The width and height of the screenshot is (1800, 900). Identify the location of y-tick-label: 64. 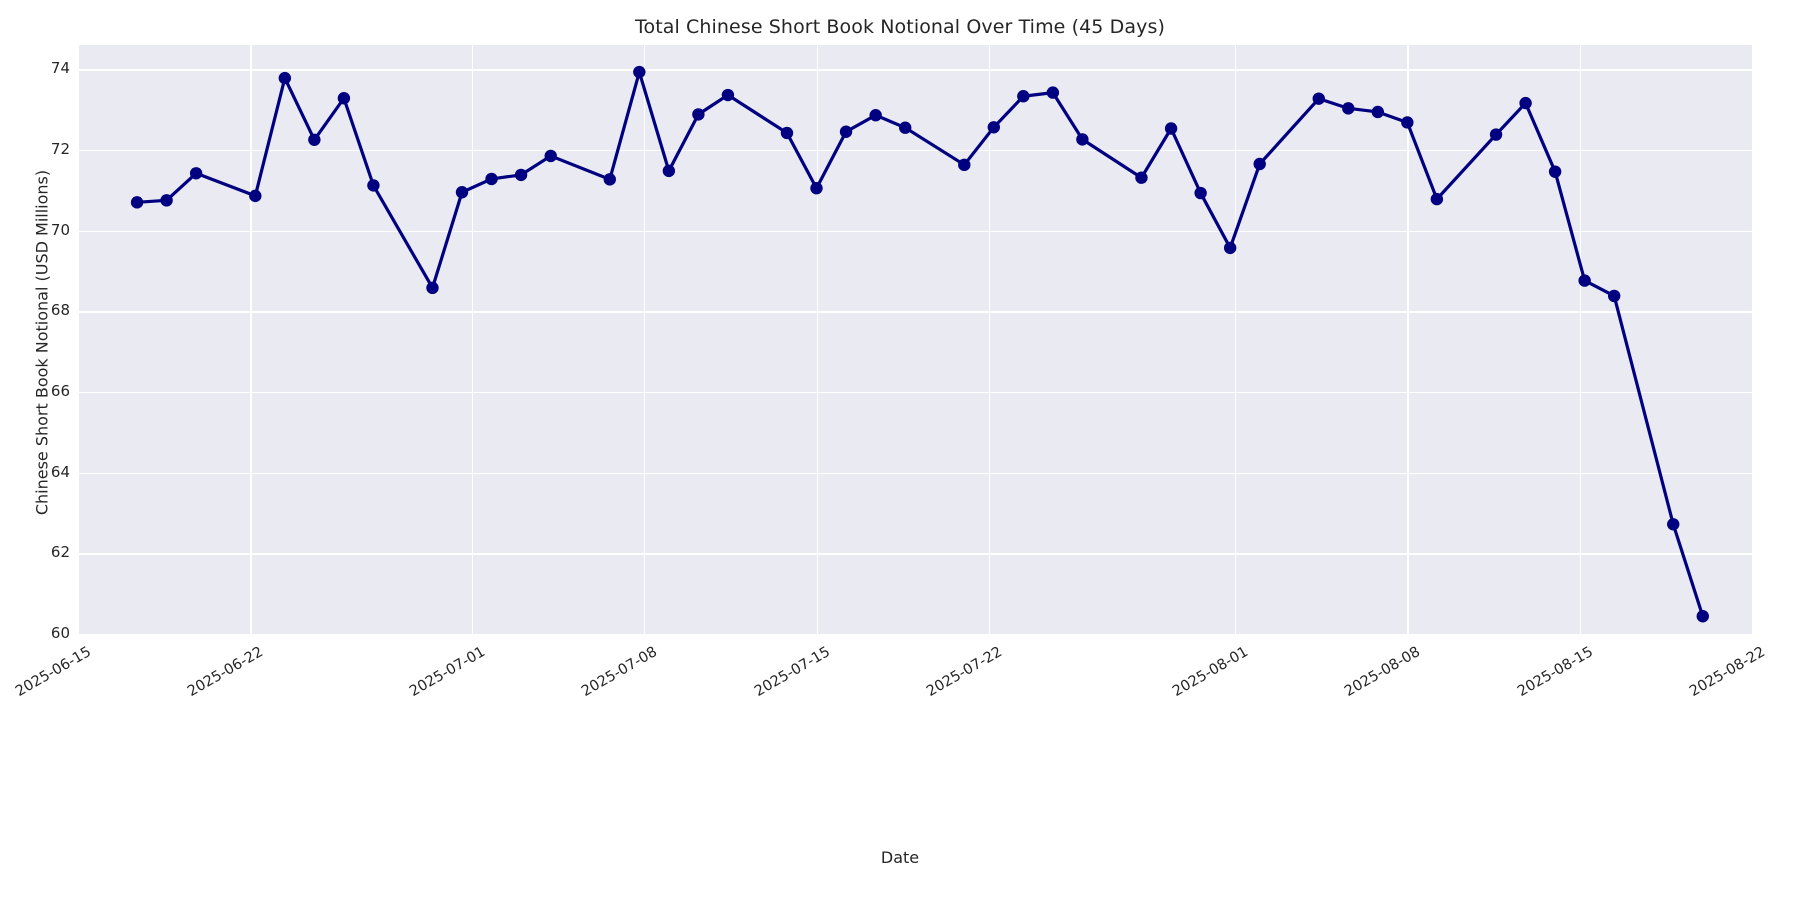
(60, 471).